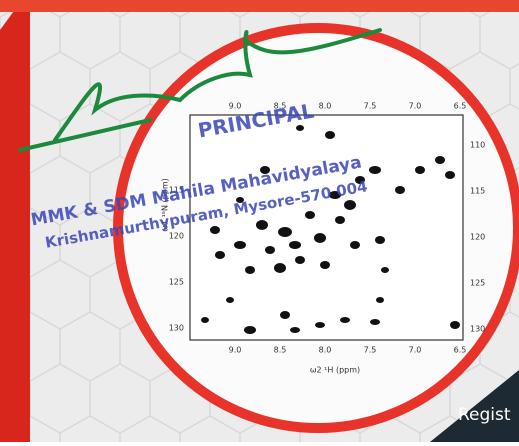 This screenshot has height=446, width=519. What do you see at coordinates (335, 370) in the screenshot?
I see `x-axis-label: ω2 ¹H (ppm)` at bounding box center [335, 370].